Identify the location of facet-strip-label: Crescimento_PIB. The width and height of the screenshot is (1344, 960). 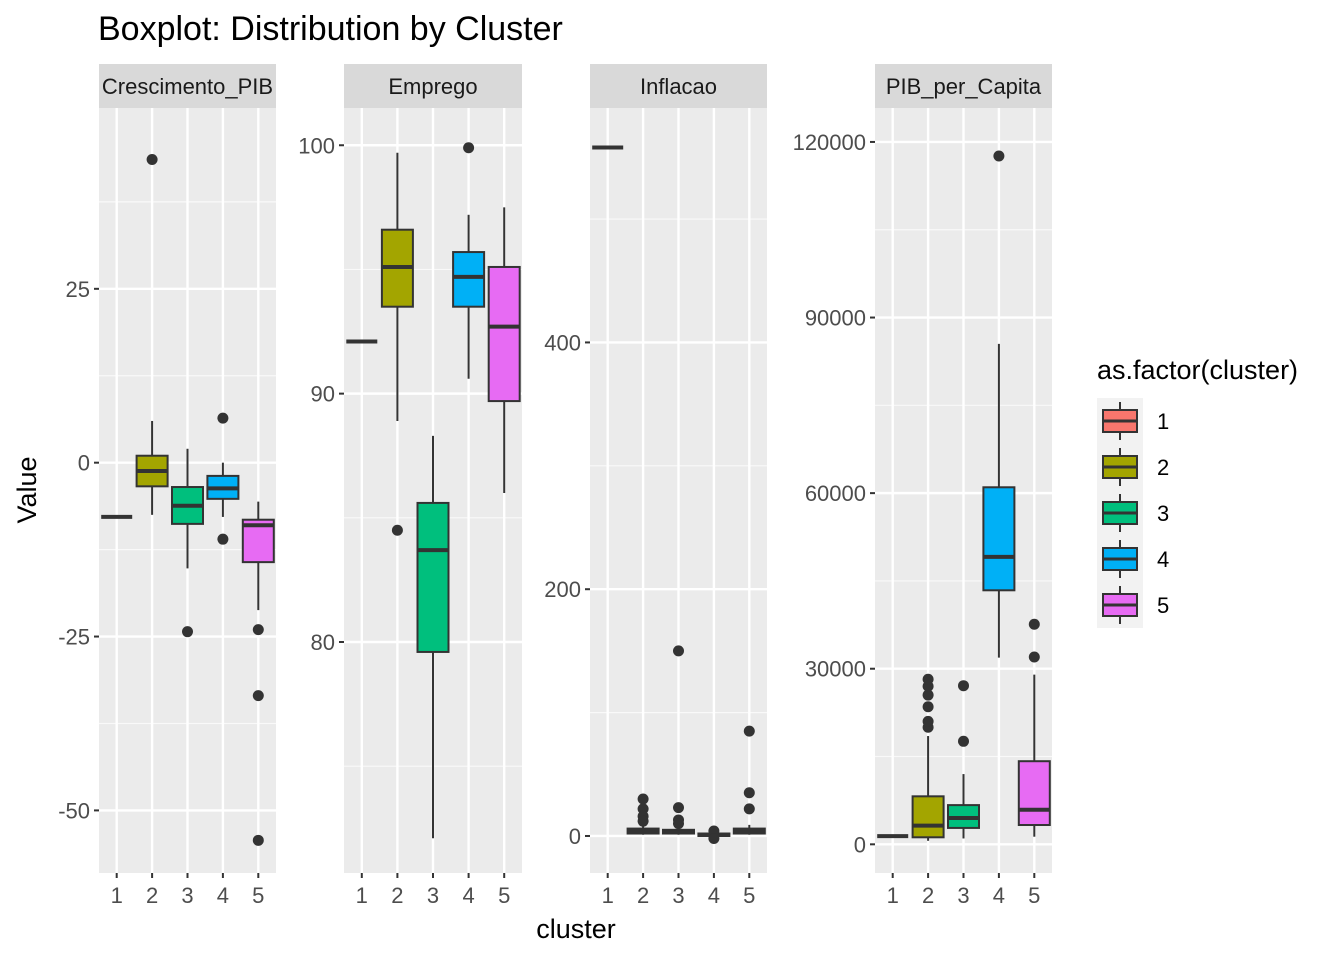
(187, 86).